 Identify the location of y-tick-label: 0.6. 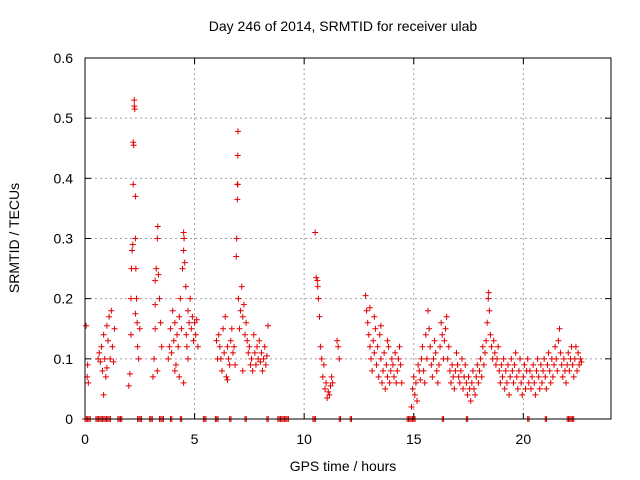
(64, 58).